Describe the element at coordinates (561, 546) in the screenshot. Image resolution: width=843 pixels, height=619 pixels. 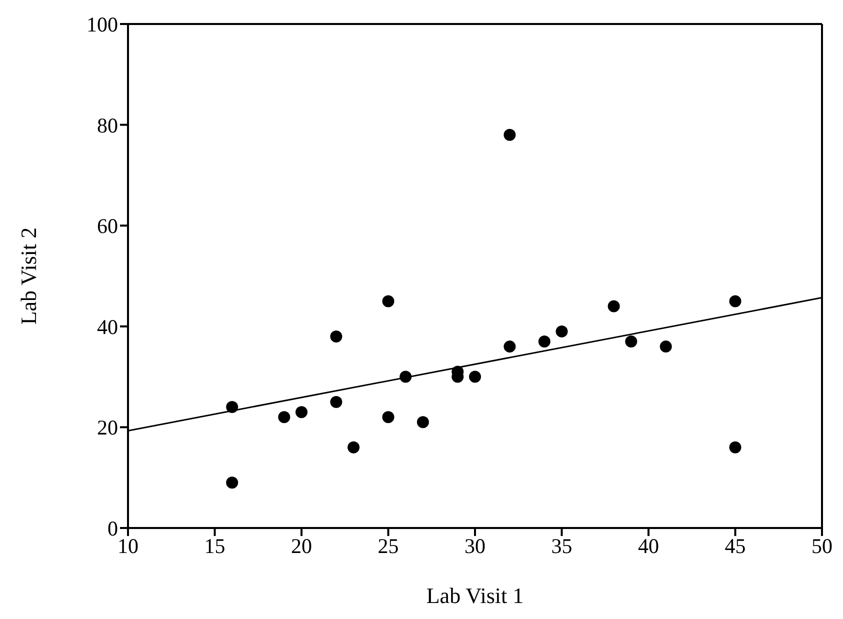
I see `x-tick-label: 35` at that location.